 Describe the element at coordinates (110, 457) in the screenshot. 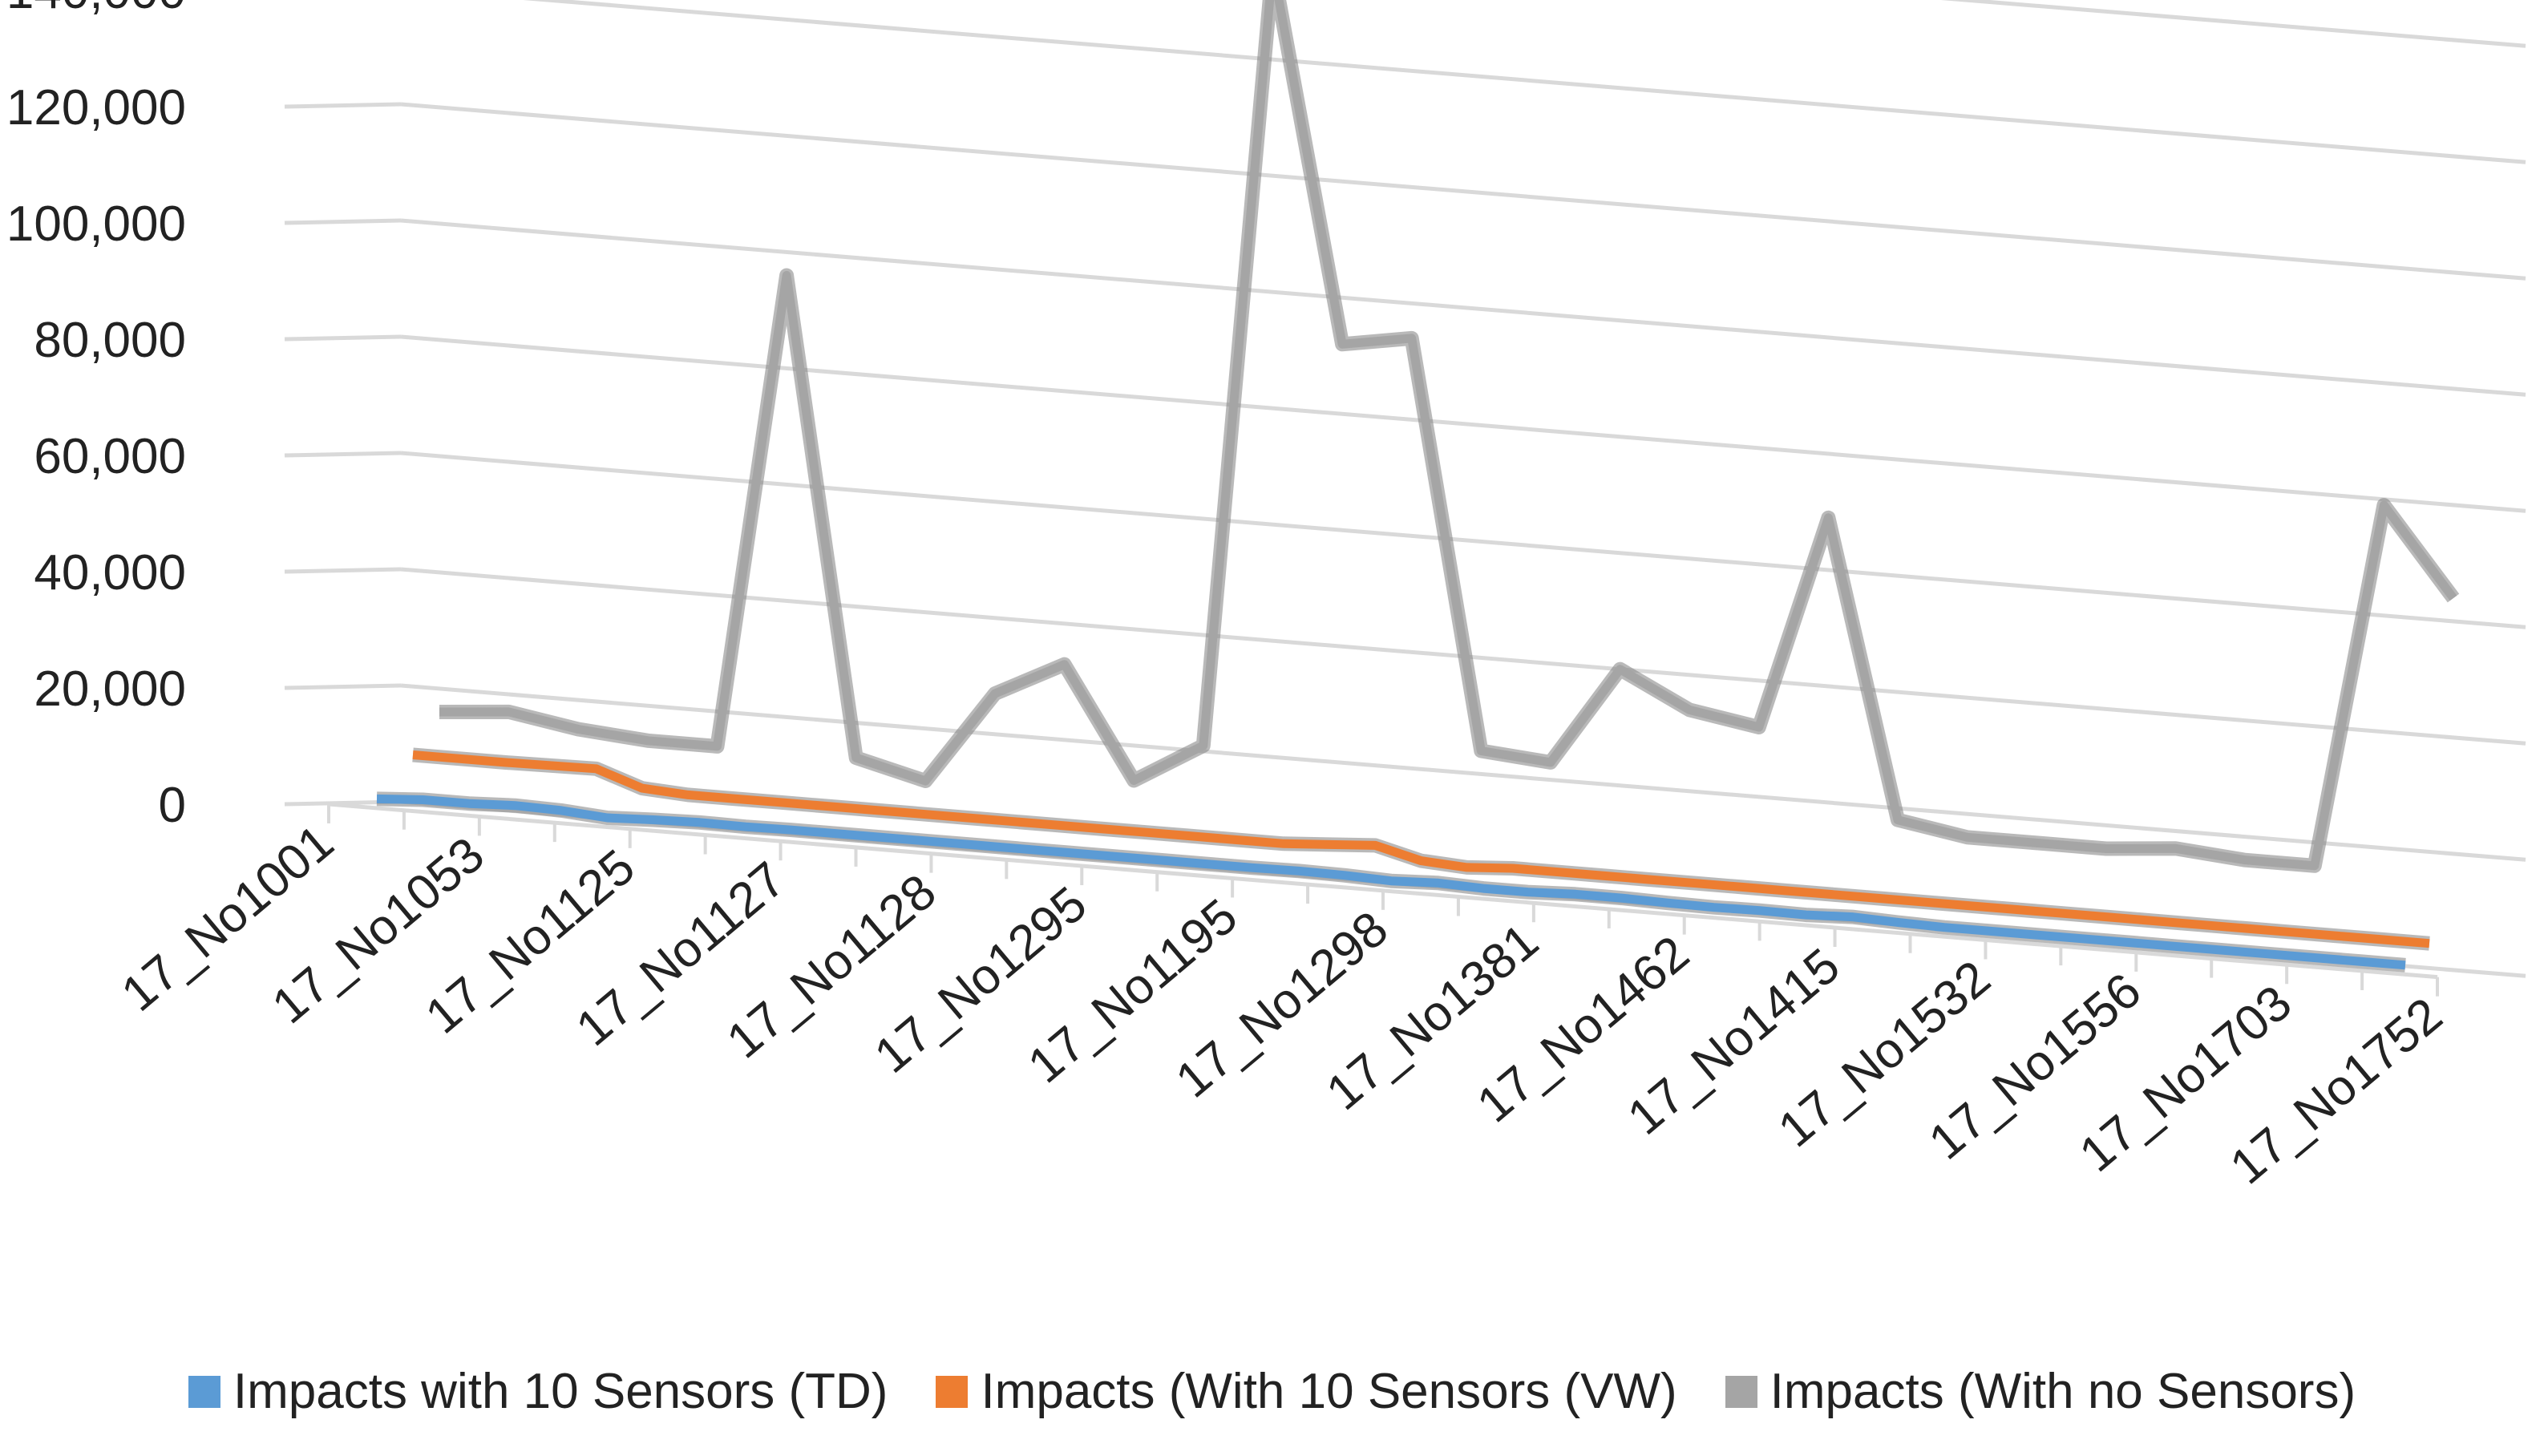

I see `y-tick-label: 60,000` at that location.